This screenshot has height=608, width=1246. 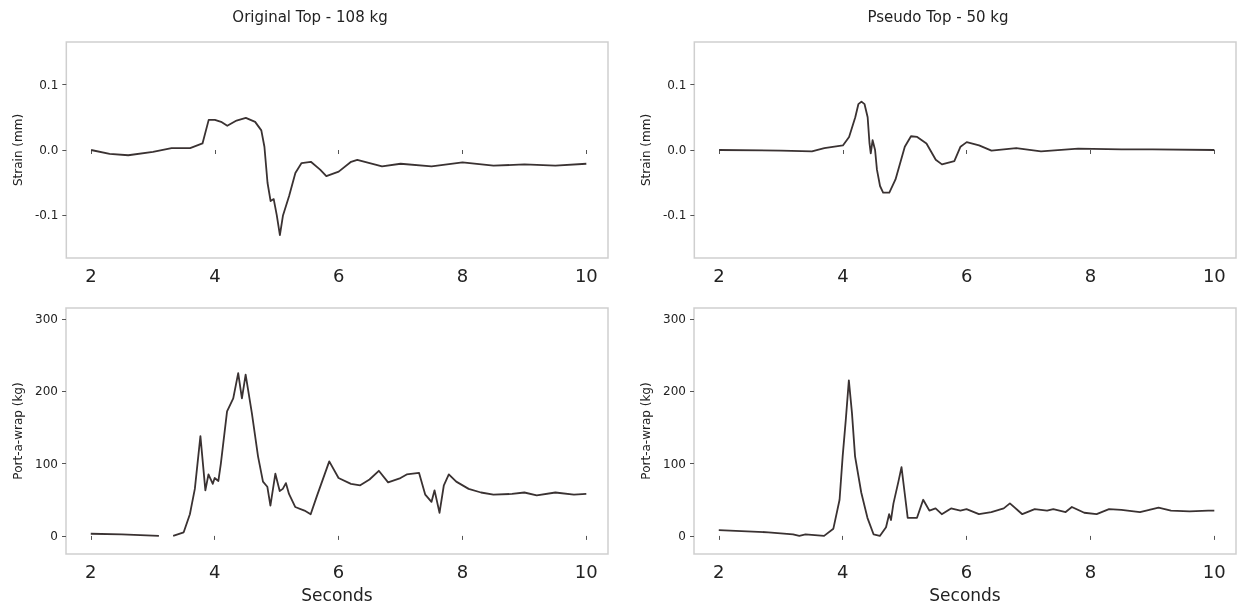 I want to click on chart-title: Pseudo Top - 50 kg, so click(x=938, y=16).